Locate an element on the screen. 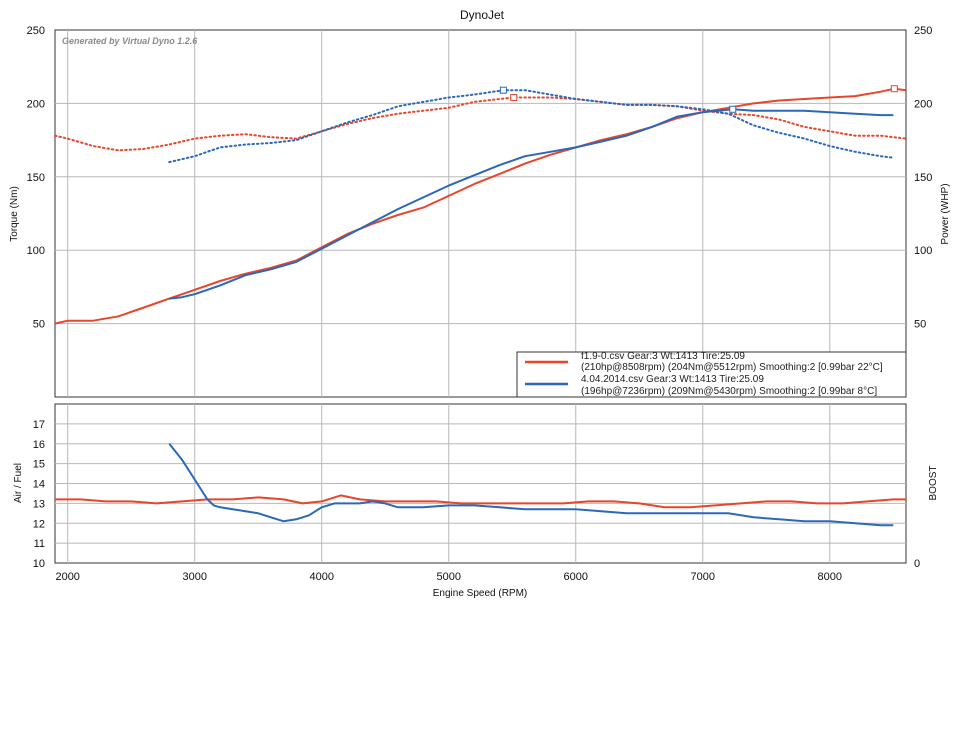 The width and height of the screenshot is (960, 756). rpm-axis-ticks: 2000 3000 4000 5000 6000 7000 8000 is located at coordinates (448, 577).